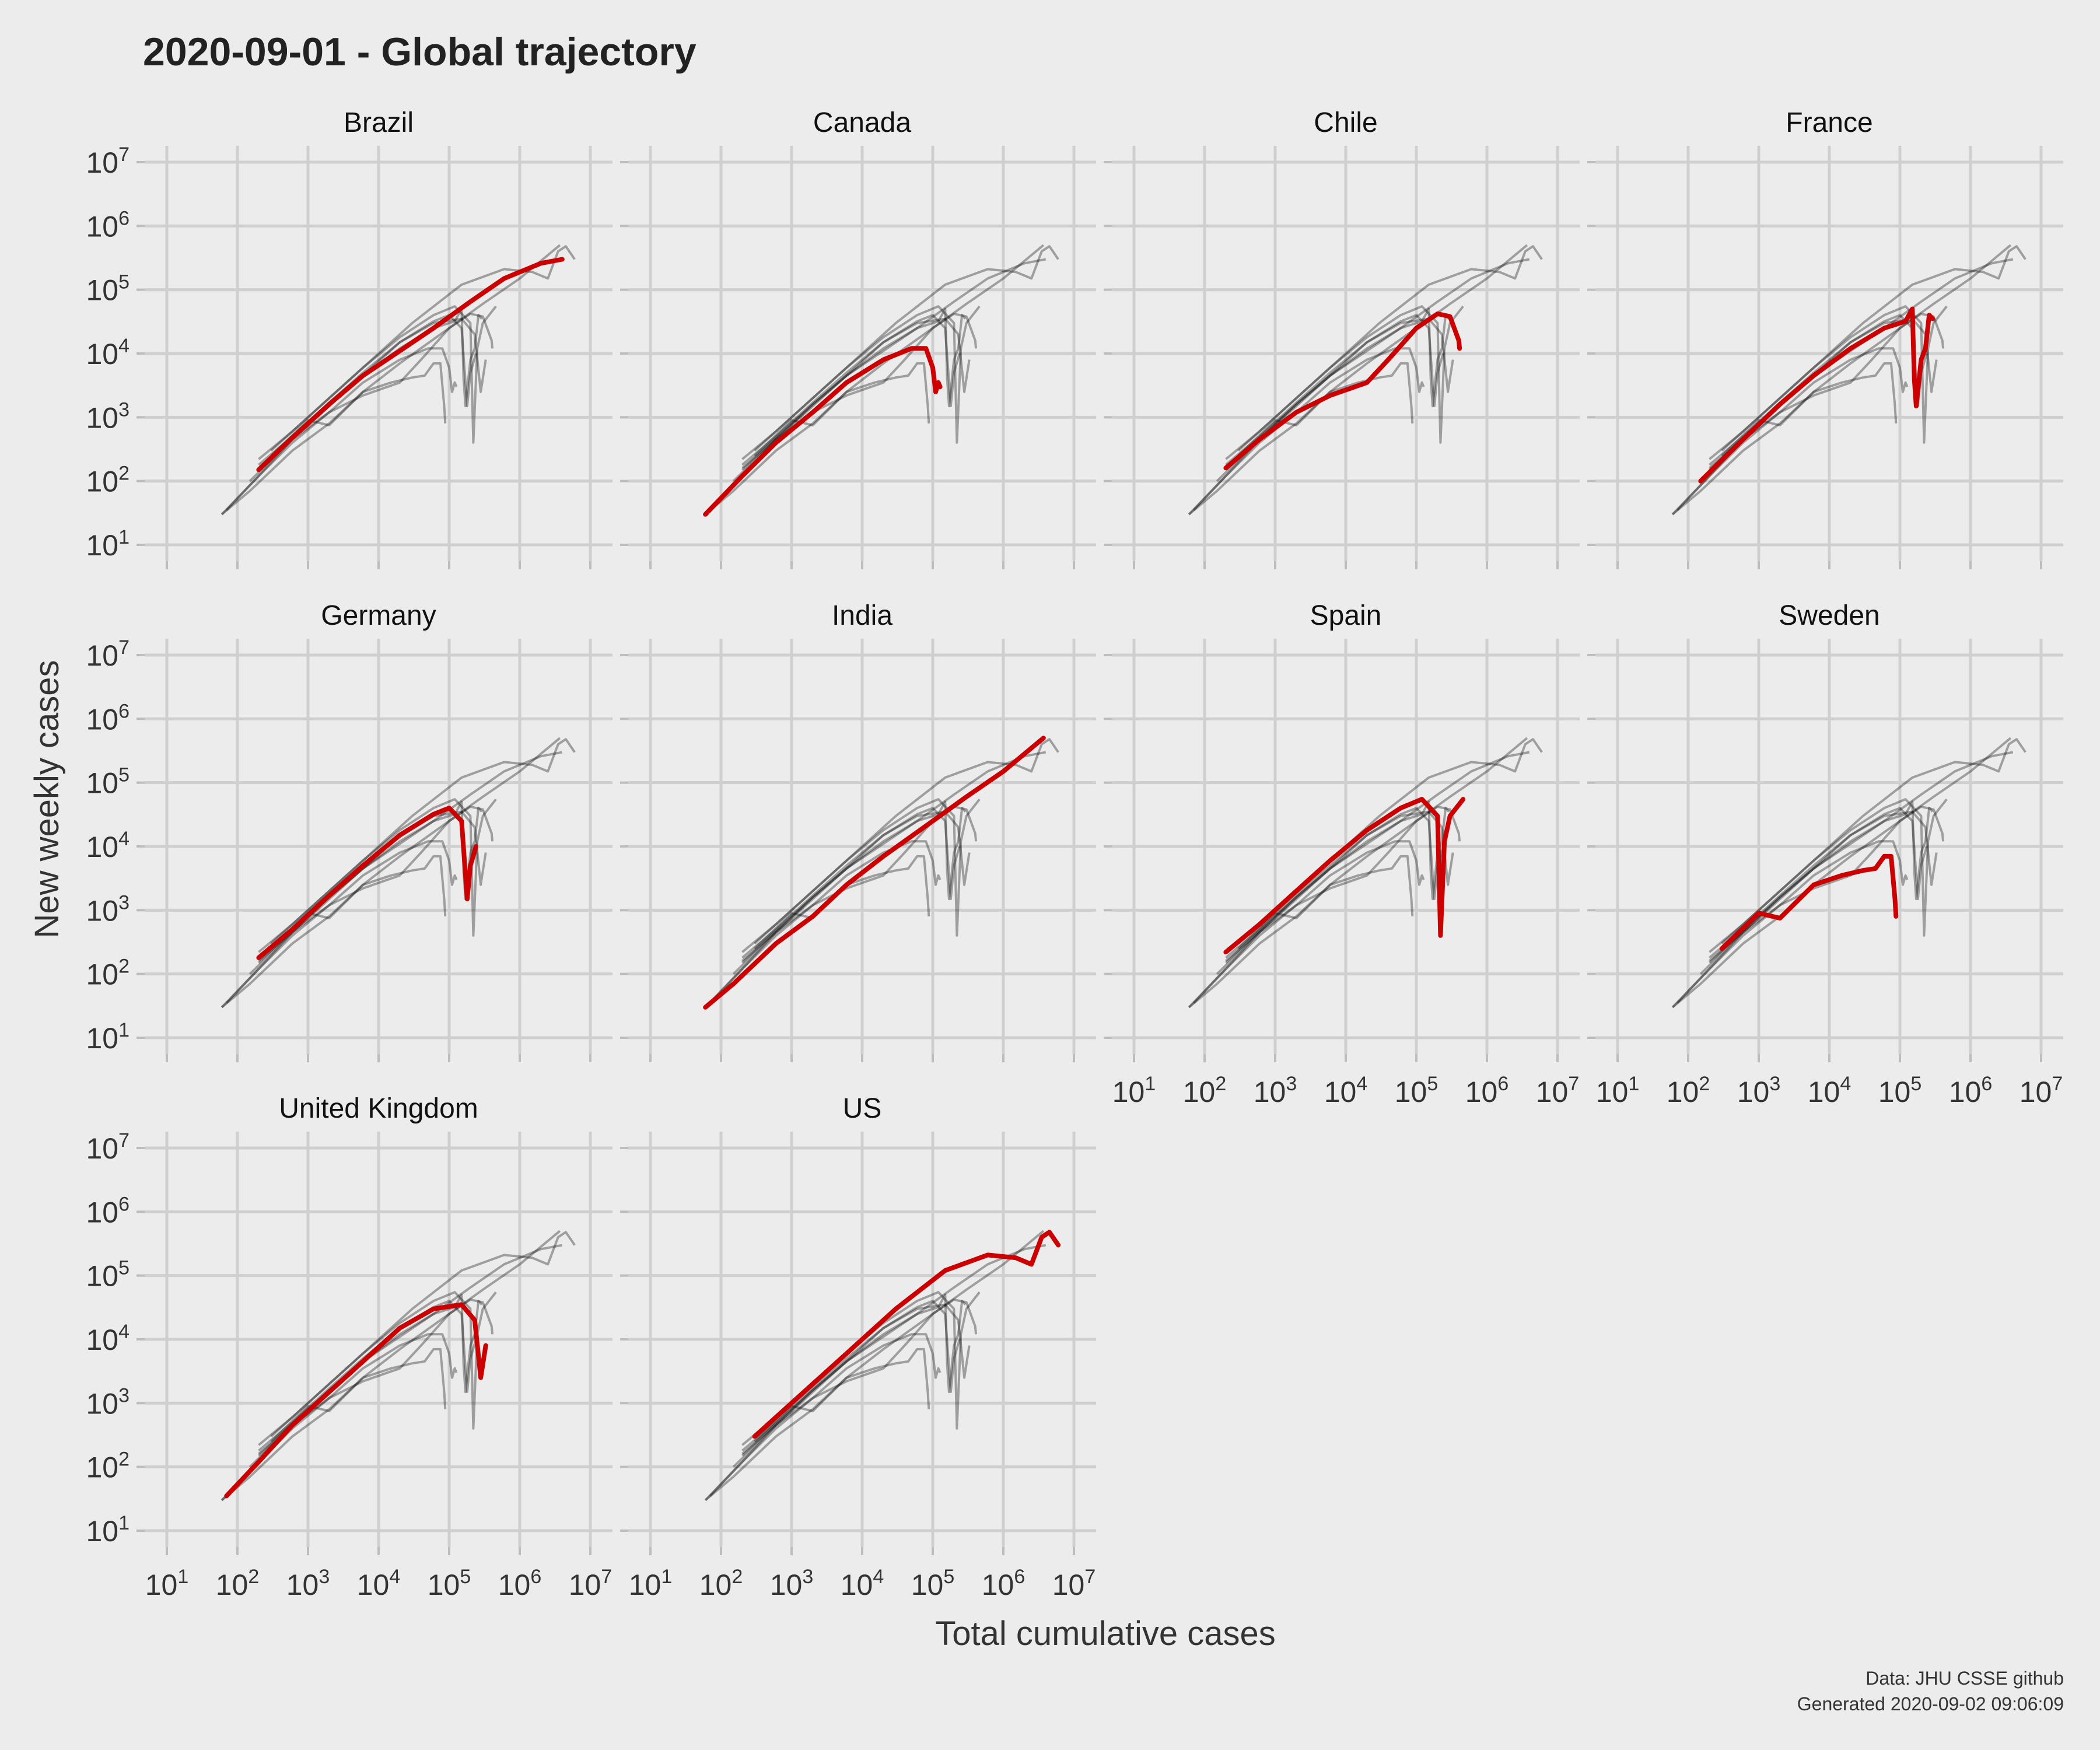 Image resolution: width=2100 pixels, height=1750 pixels. I want to click on facet-label: Germany, so click(378, 615).